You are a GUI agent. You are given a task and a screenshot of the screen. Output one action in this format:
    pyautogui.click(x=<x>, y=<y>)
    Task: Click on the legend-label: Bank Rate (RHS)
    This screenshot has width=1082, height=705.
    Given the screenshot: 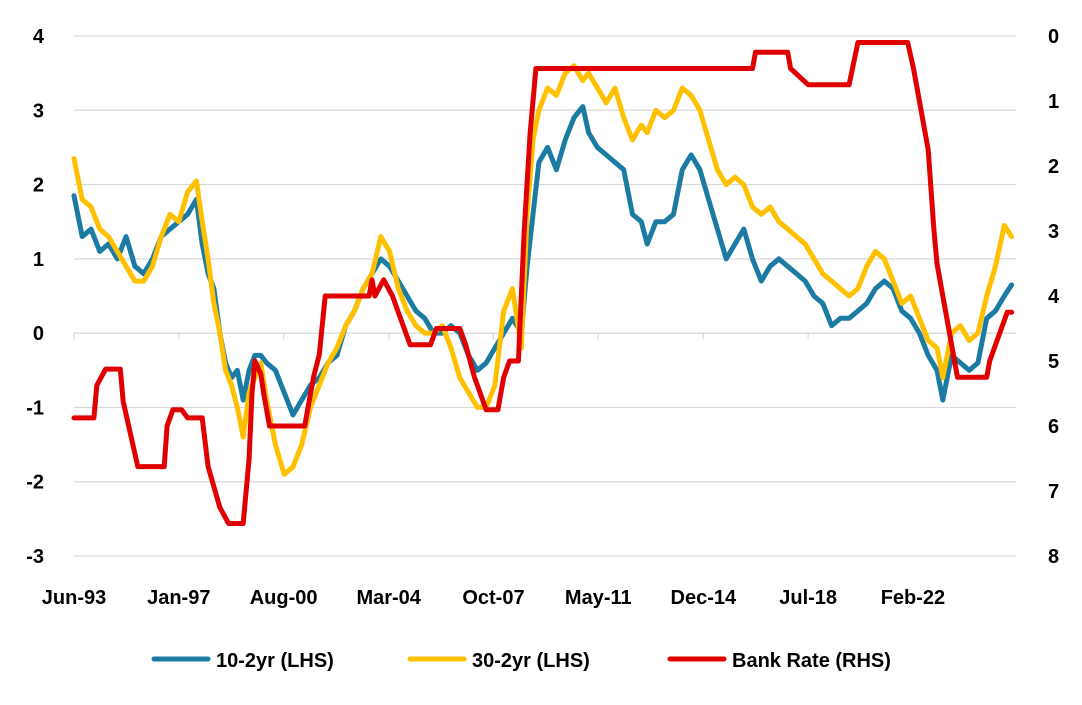 What is the action you would take?
    pyautogui.click(x=811, y=661)
    